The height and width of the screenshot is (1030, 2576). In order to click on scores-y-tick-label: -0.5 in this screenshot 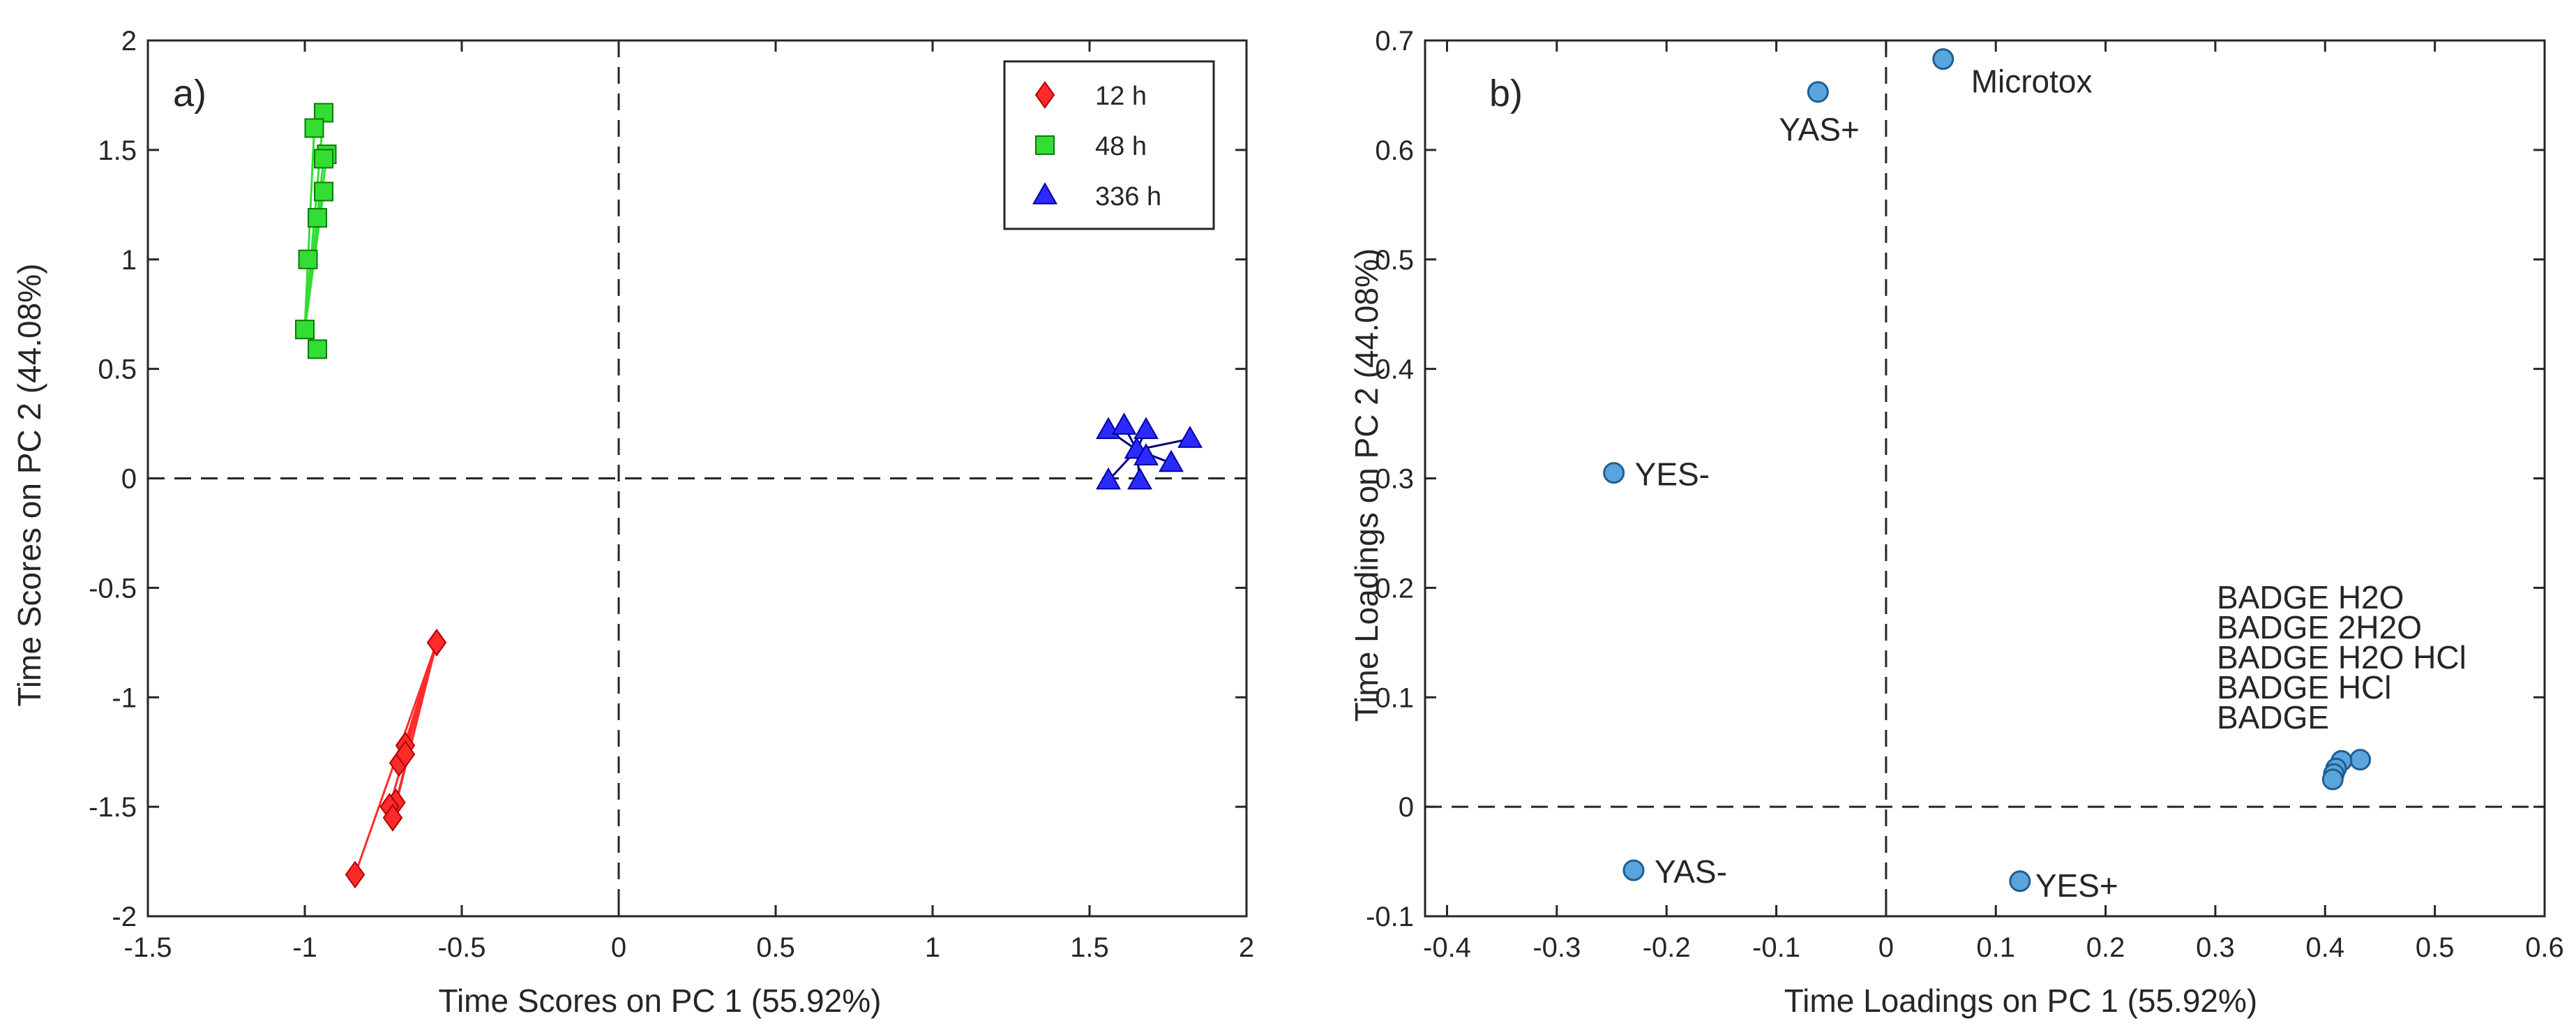, I will do `click(113, 588)`.